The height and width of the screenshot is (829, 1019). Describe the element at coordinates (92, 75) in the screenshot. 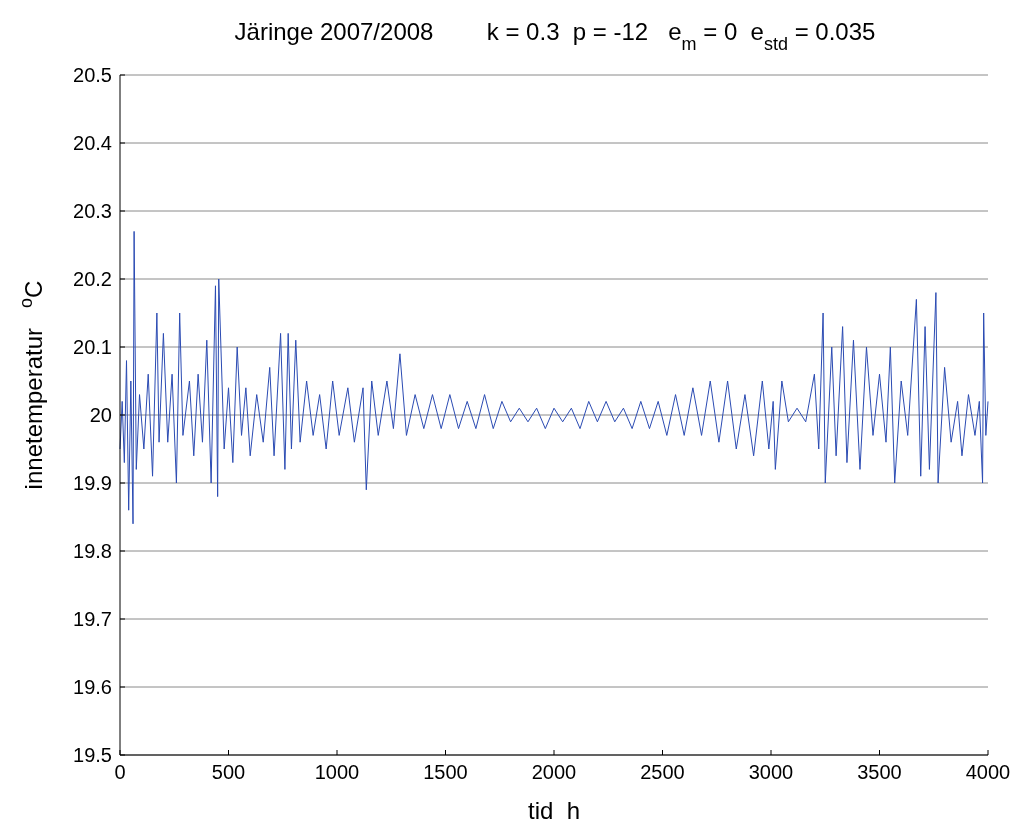

I see `y-tick-label: 20.5` at that location.